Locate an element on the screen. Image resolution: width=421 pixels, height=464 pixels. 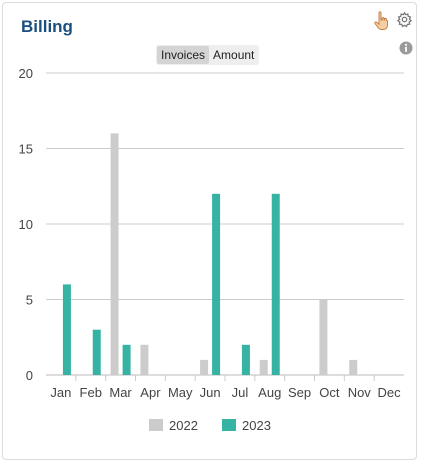
bar-2023-jul is located at coordinates (245, 359).